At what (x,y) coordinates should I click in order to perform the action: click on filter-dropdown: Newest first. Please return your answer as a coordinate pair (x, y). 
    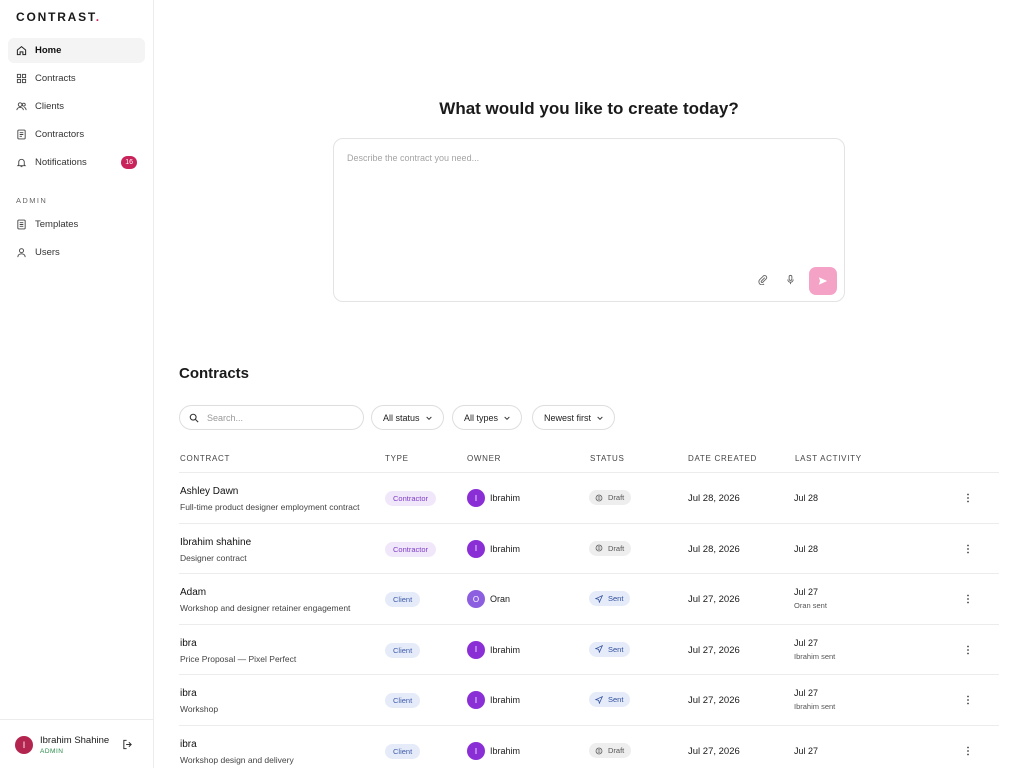
    Looking at the image, I should click on (574, 417).